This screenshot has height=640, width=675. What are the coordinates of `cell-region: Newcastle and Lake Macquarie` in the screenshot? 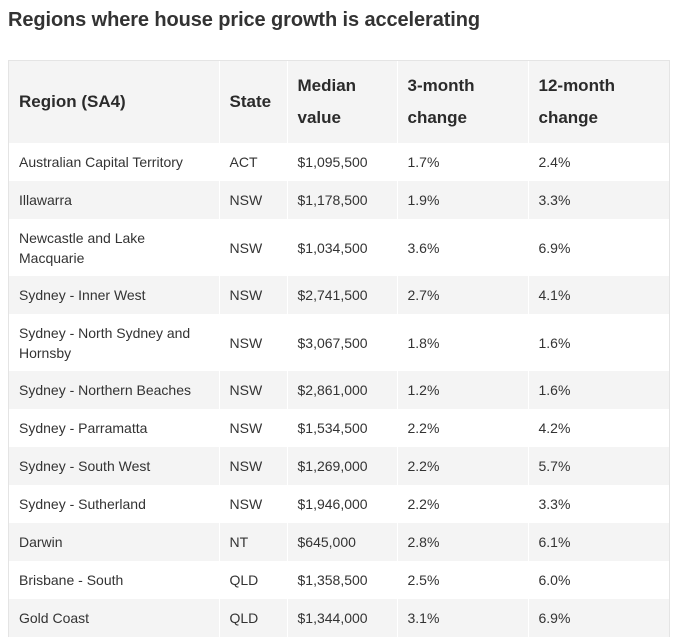 It's located at (114, 247).